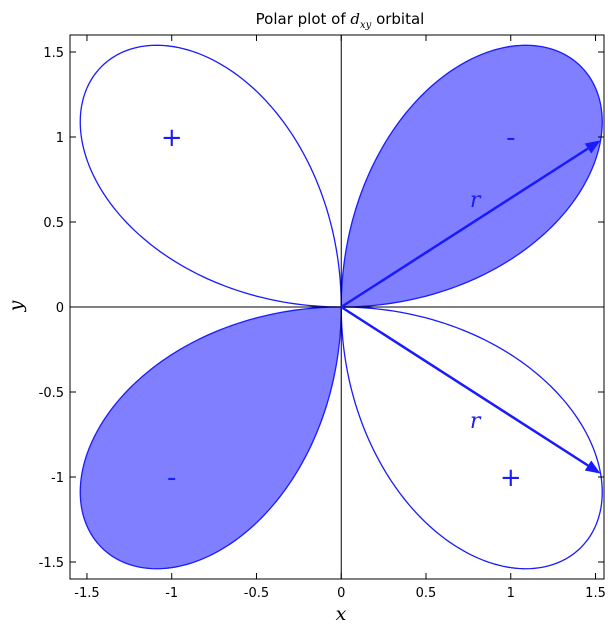 This screenshot has width=608, height=625. I want to click on y-tick-label: 1.5, so click(53, 53).